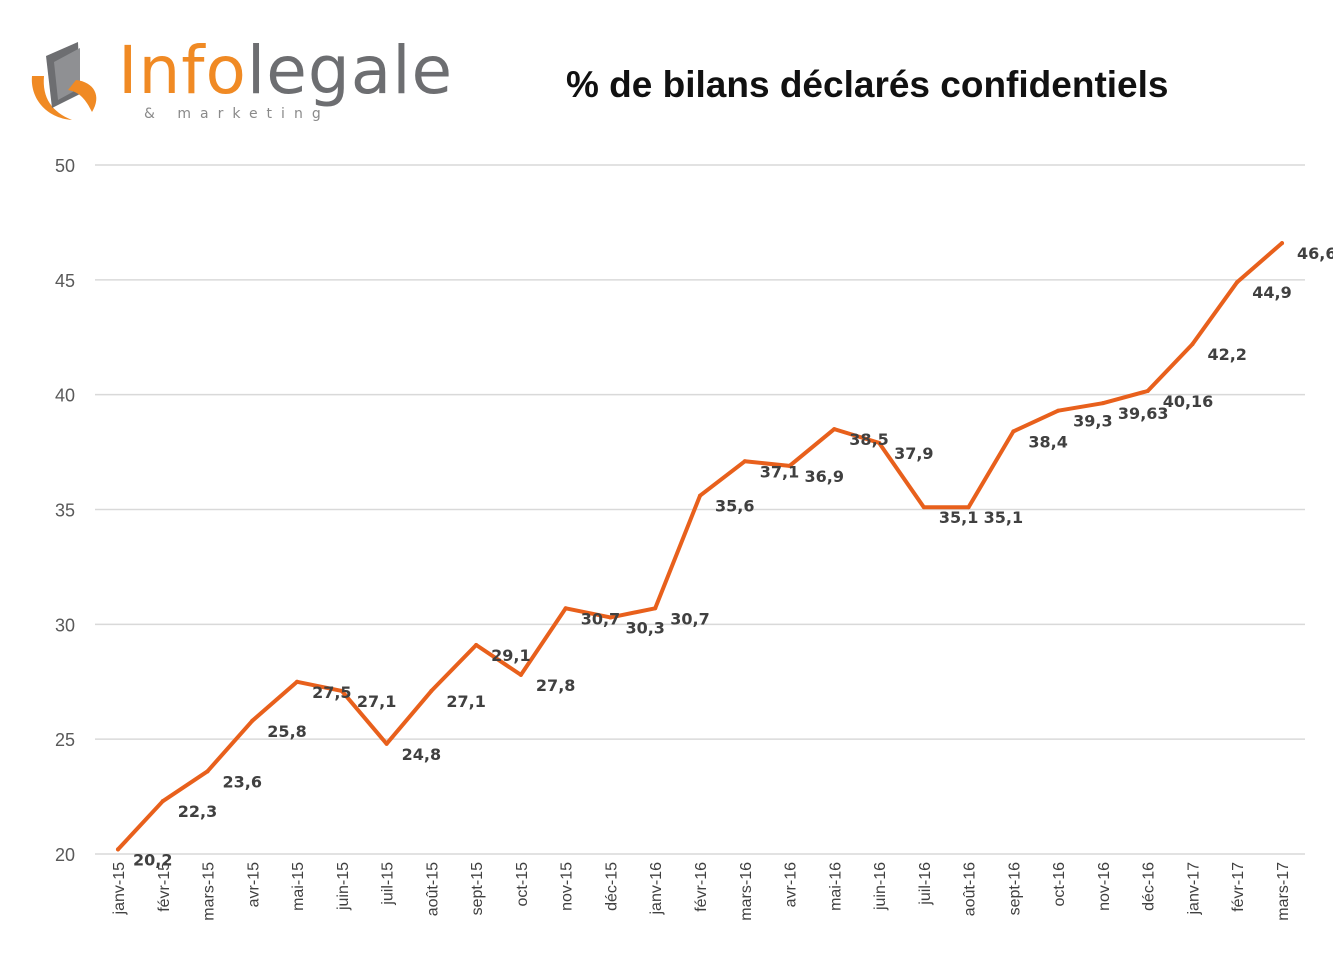  What do you see at coordinates (286, 70) in the screenshot?
I see `brand-wordmark: Infolegale` at bounding box center [286, 70].